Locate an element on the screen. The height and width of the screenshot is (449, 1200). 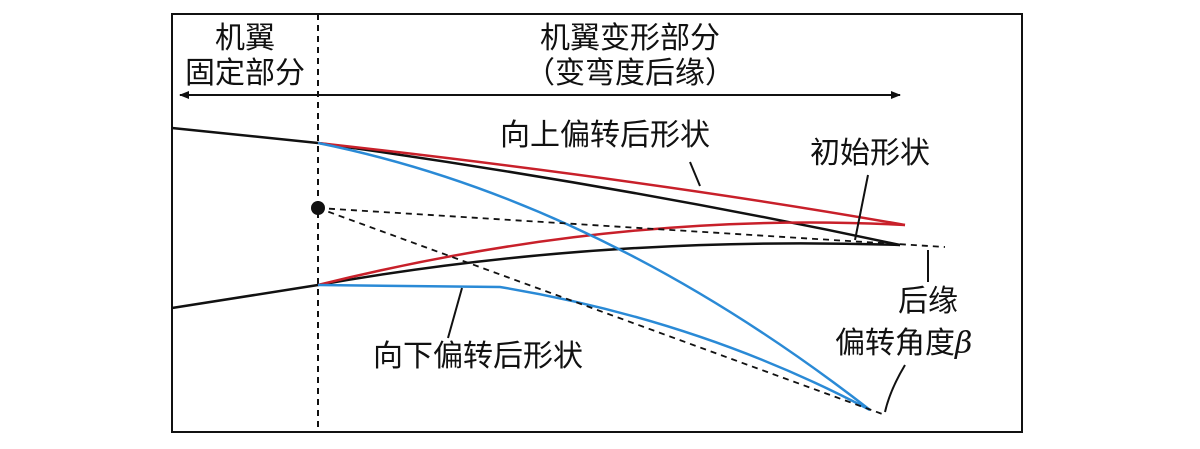
angle-label: 偏转角度β is located at coordinates (903, 343).